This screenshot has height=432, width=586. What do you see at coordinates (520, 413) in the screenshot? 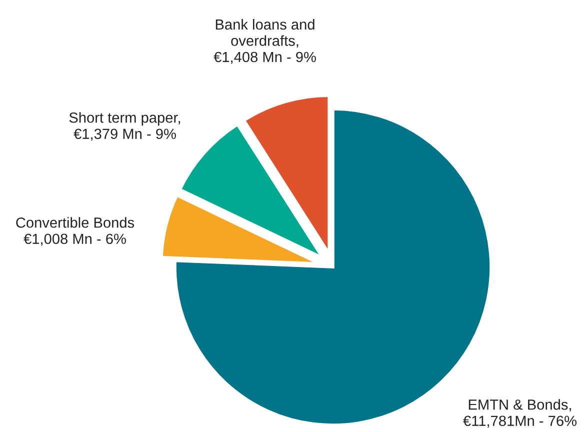
I see `slice-label: EMTN & Bonds, €11,781Mn - 76%` at bounding box center [520, 413].